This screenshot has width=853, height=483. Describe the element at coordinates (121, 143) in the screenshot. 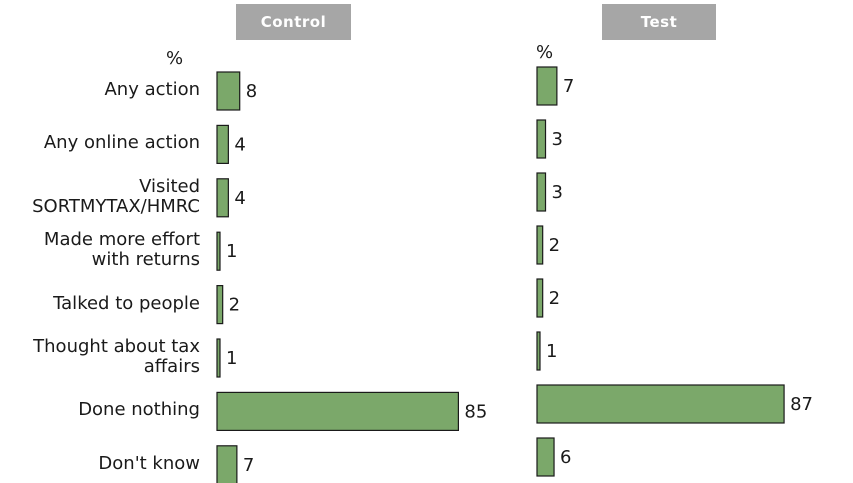

I see `category-label-any-online-action: Any online action` at that location.